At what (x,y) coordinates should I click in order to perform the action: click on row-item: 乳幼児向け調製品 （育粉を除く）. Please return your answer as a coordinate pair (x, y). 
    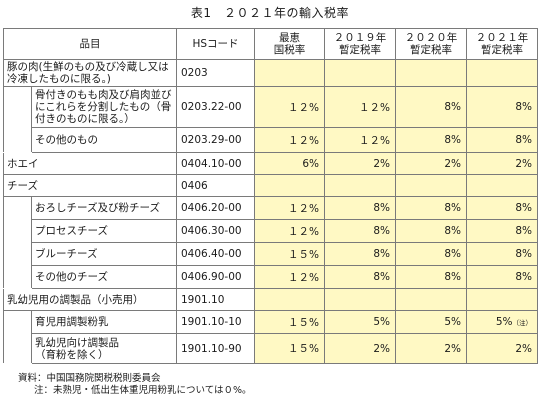
    Looking at the image, I should click on (104, 348).